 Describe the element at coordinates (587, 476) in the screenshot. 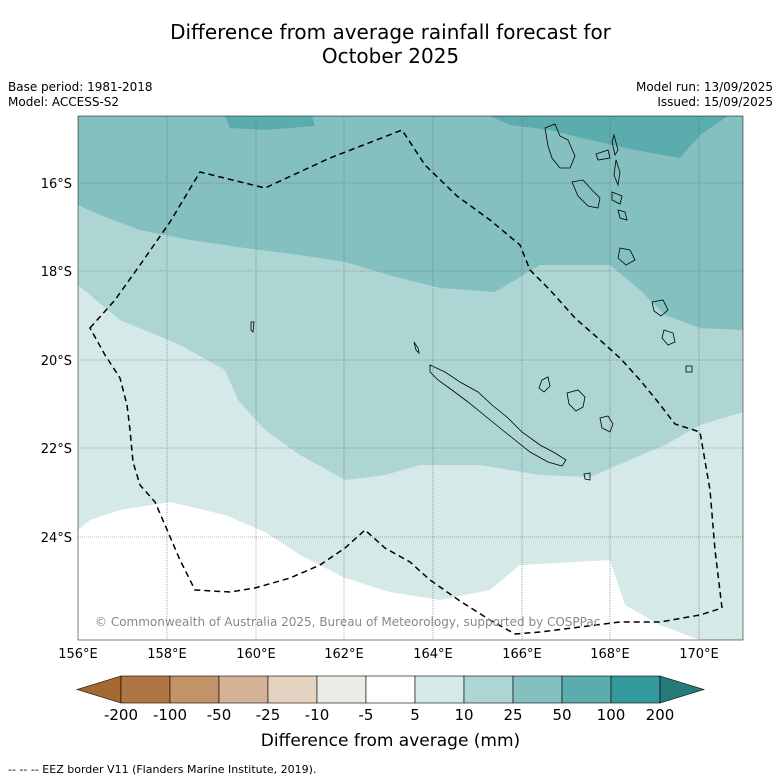

I see `isle-of-pines` at that location.